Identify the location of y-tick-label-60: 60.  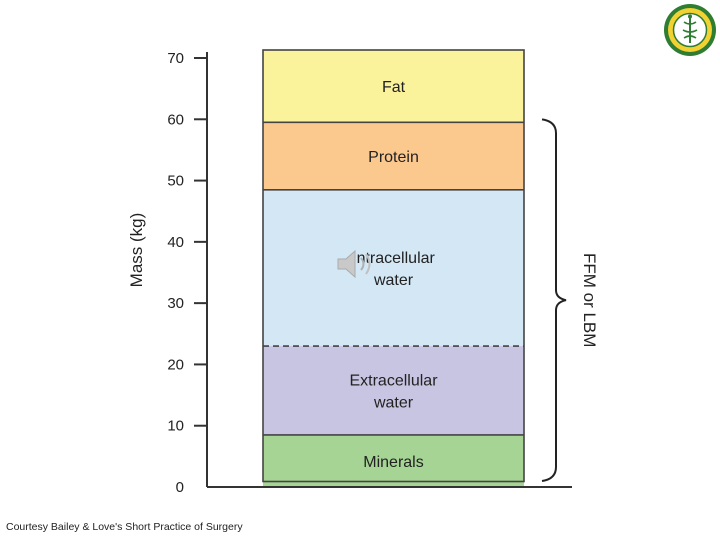
(175, 119).